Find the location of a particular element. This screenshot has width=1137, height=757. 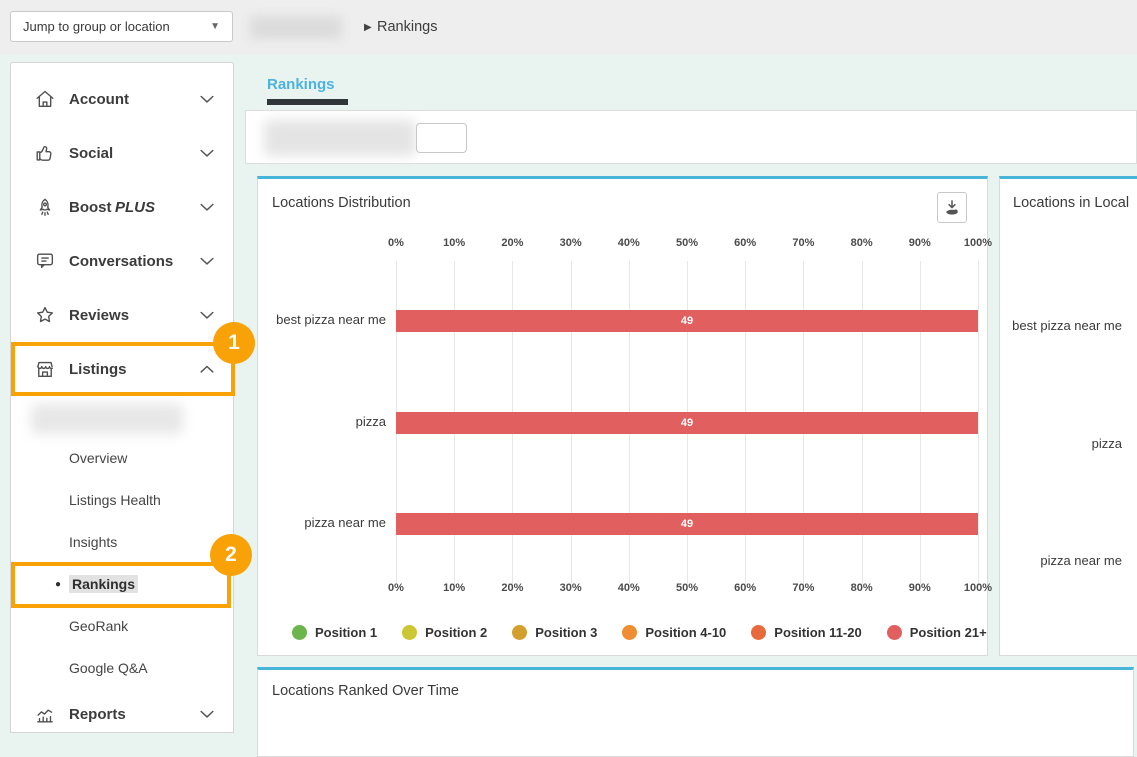

breadcrumb-arrow-icon: ▶ is located at coordinates (368, 27).